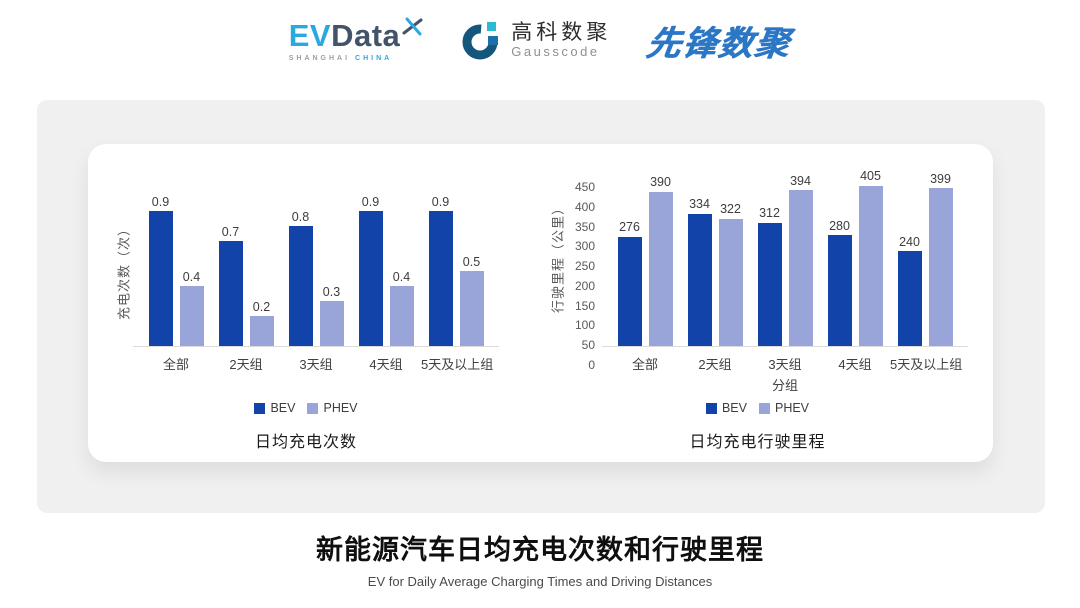  Describe the element at coordinates (584, 246) in the screenshot. I see `y-tick-label: 300` at that location.